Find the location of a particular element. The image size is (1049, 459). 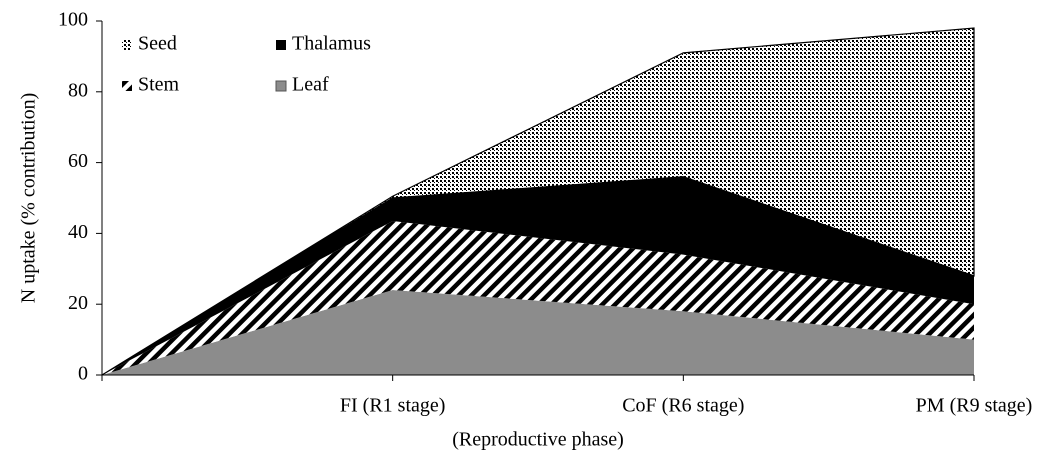

y-tick-label: 40 is located at coordinates (78, 232).